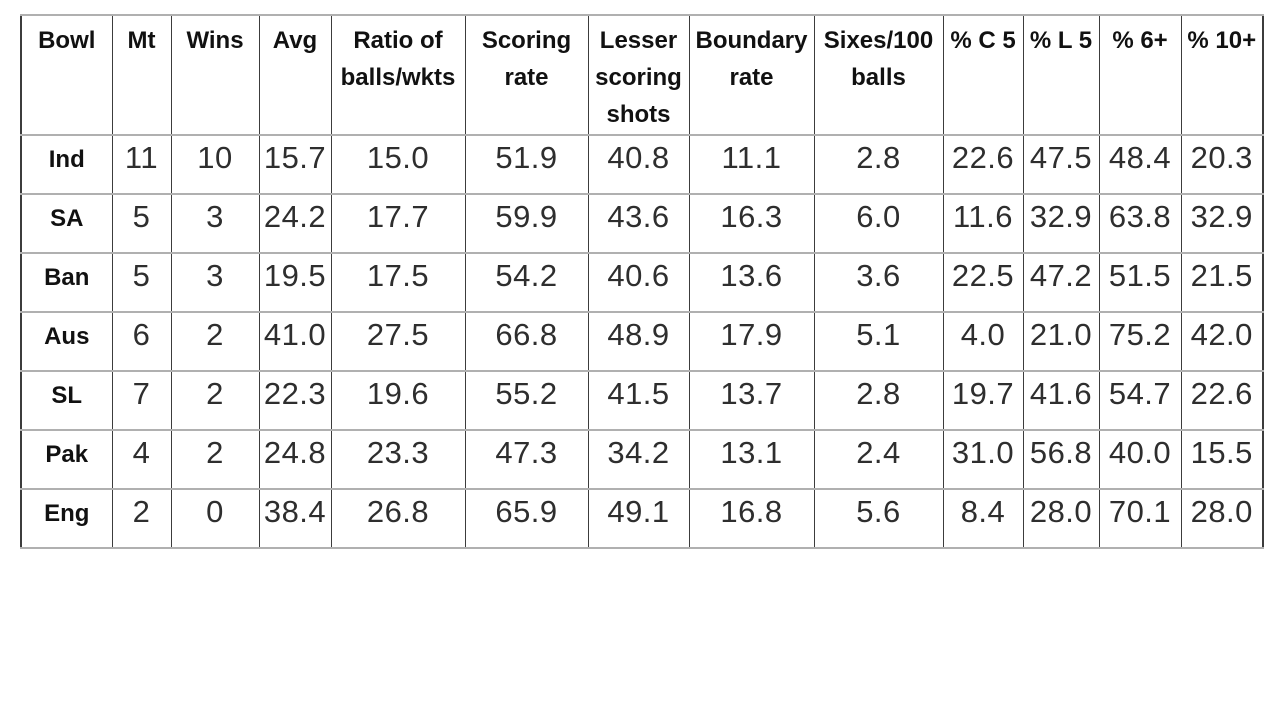 The height and width of the screenshot is (720, 1280). Describe the element at coordinates (141, 400) in the screenshot. I see `table-cell: 7` at that location.